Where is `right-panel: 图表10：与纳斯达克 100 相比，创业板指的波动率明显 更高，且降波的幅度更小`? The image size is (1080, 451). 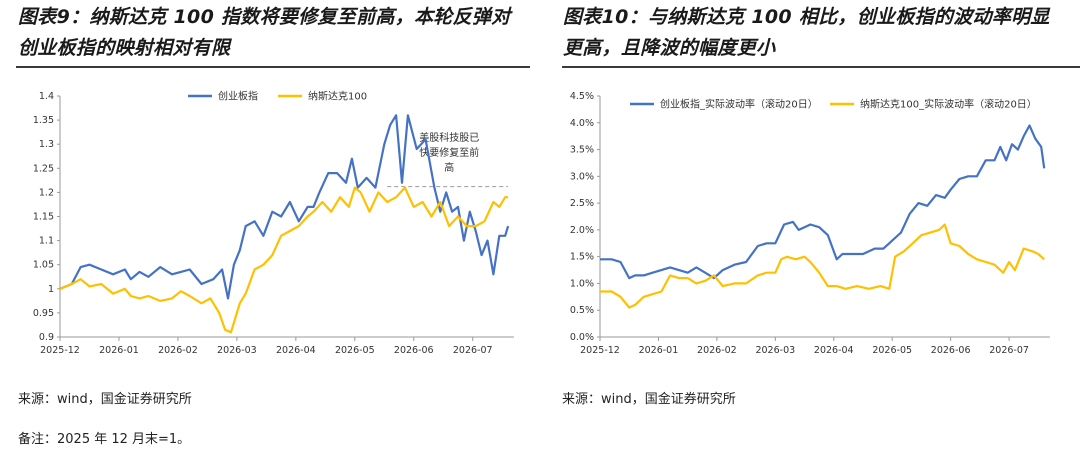 right-panel: 图表10：与纳斯达克 100 相比，创业板指的波动率明显 更高，且降波的幅度更小 is located at coordinates (816, 32).